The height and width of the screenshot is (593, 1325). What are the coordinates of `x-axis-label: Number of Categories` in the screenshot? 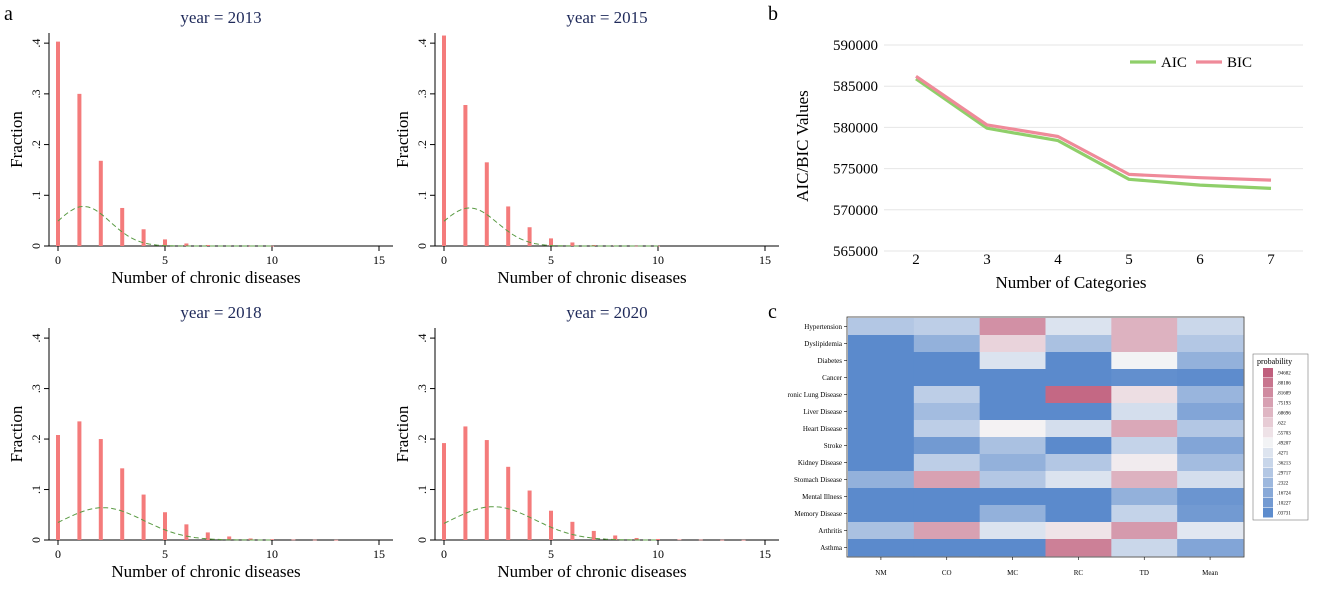 It's located at (1070, 282).